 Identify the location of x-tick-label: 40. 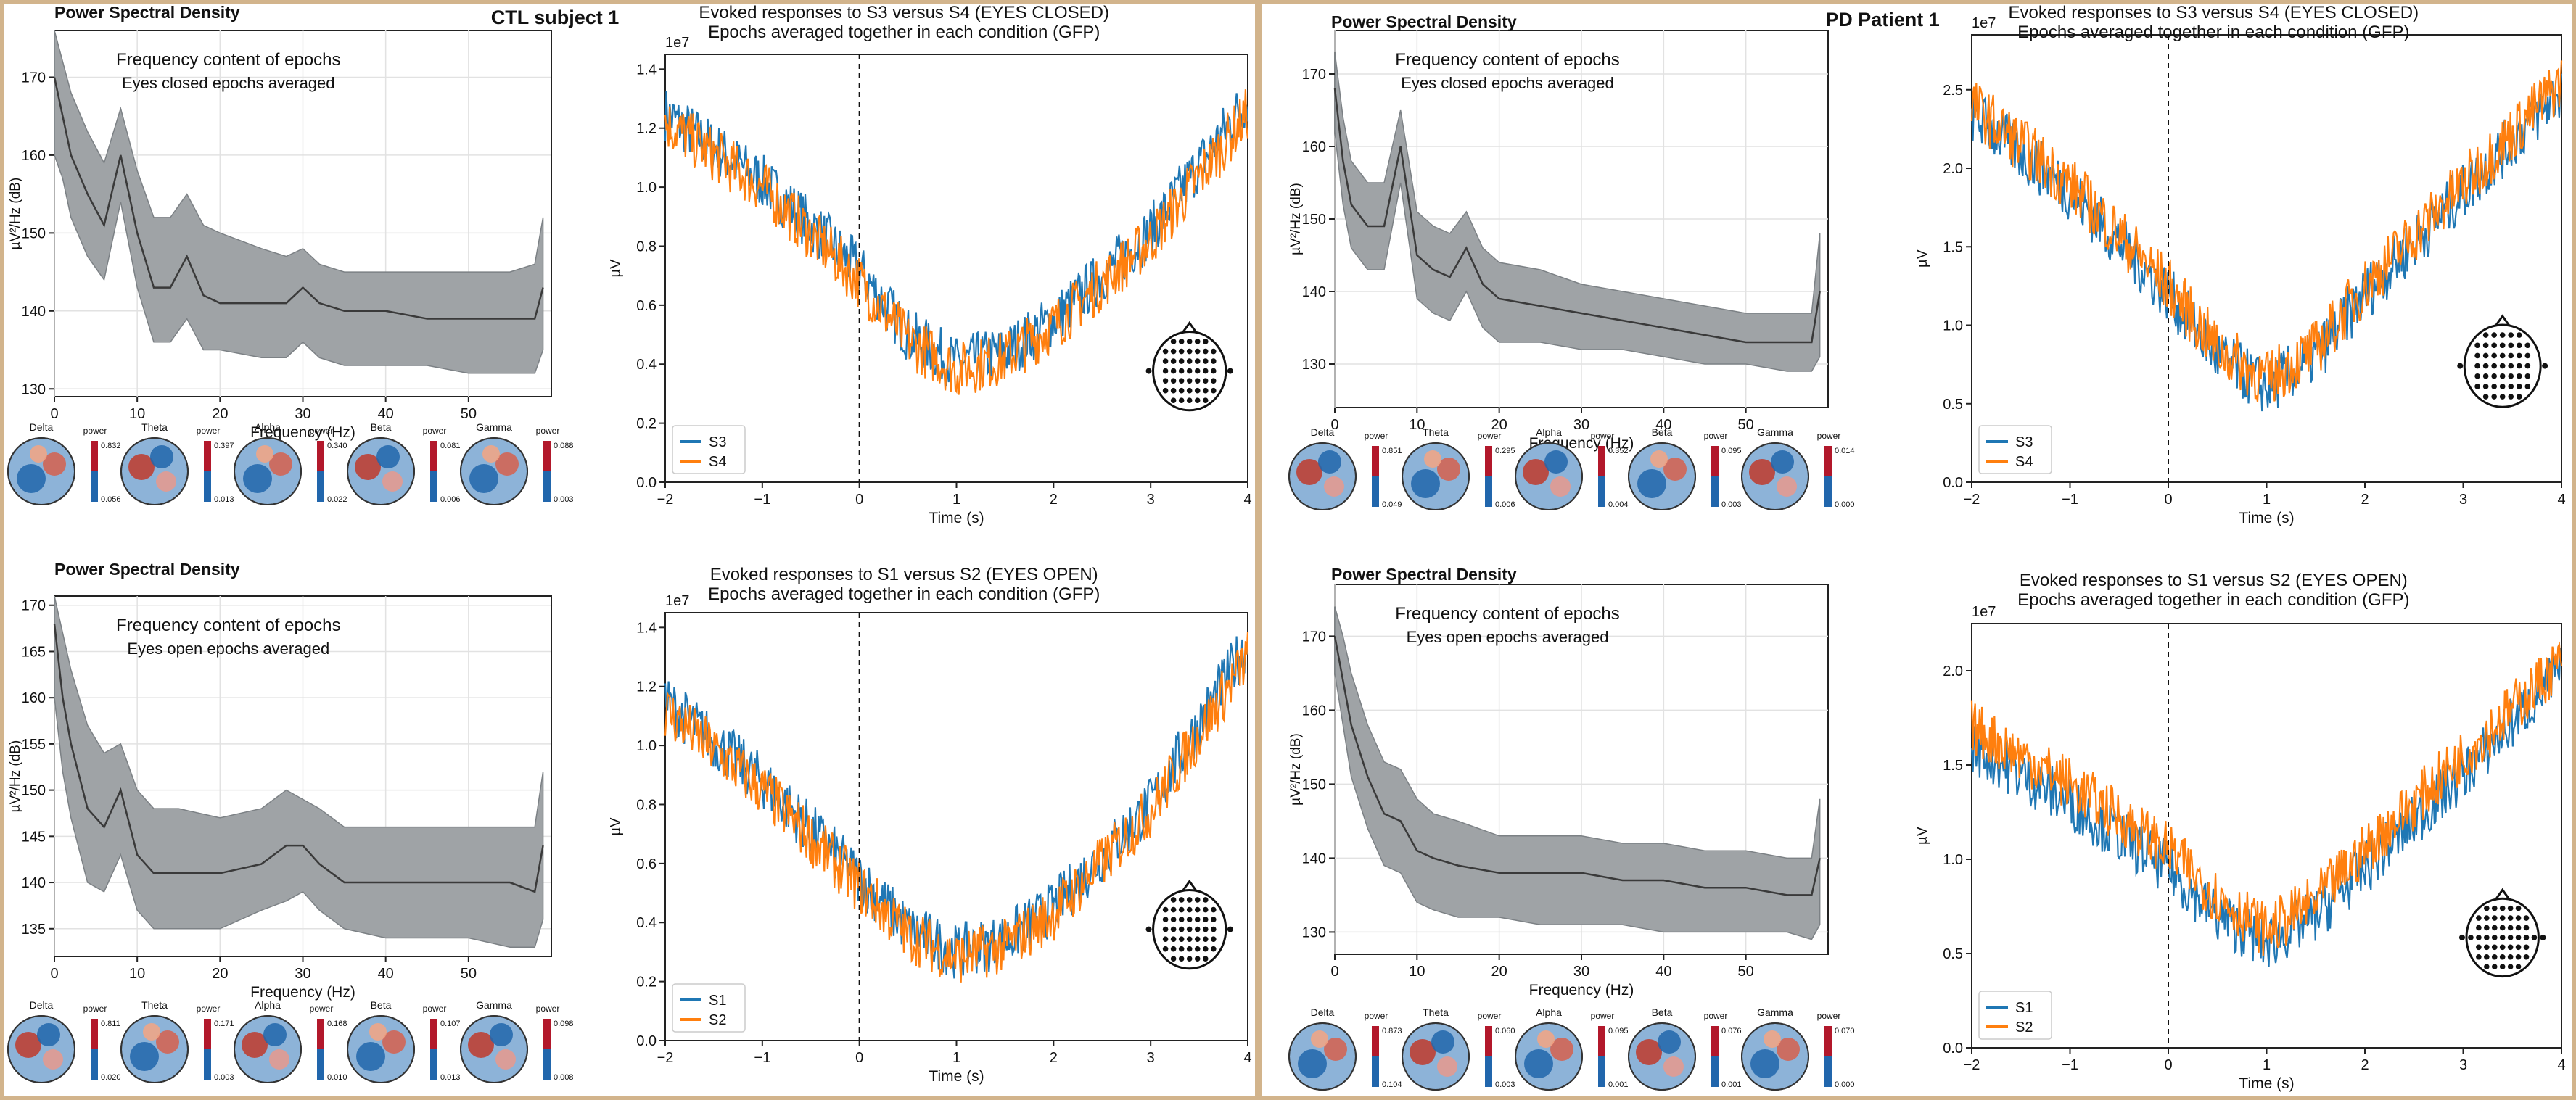
(386, 974).